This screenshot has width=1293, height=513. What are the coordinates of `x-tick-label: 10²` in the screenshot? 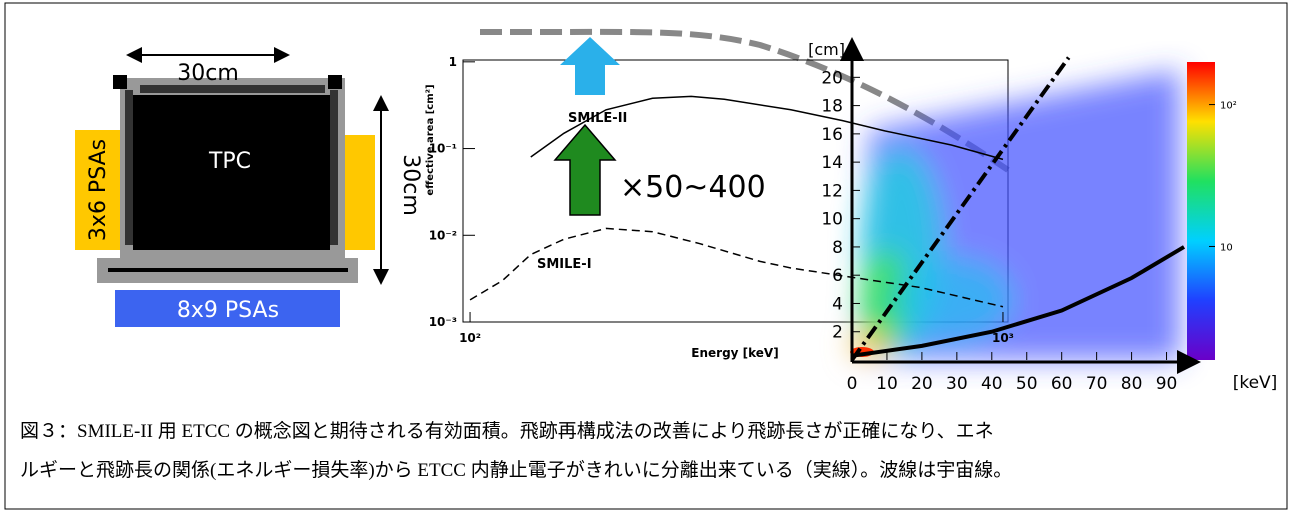 It's located at (470, 338).